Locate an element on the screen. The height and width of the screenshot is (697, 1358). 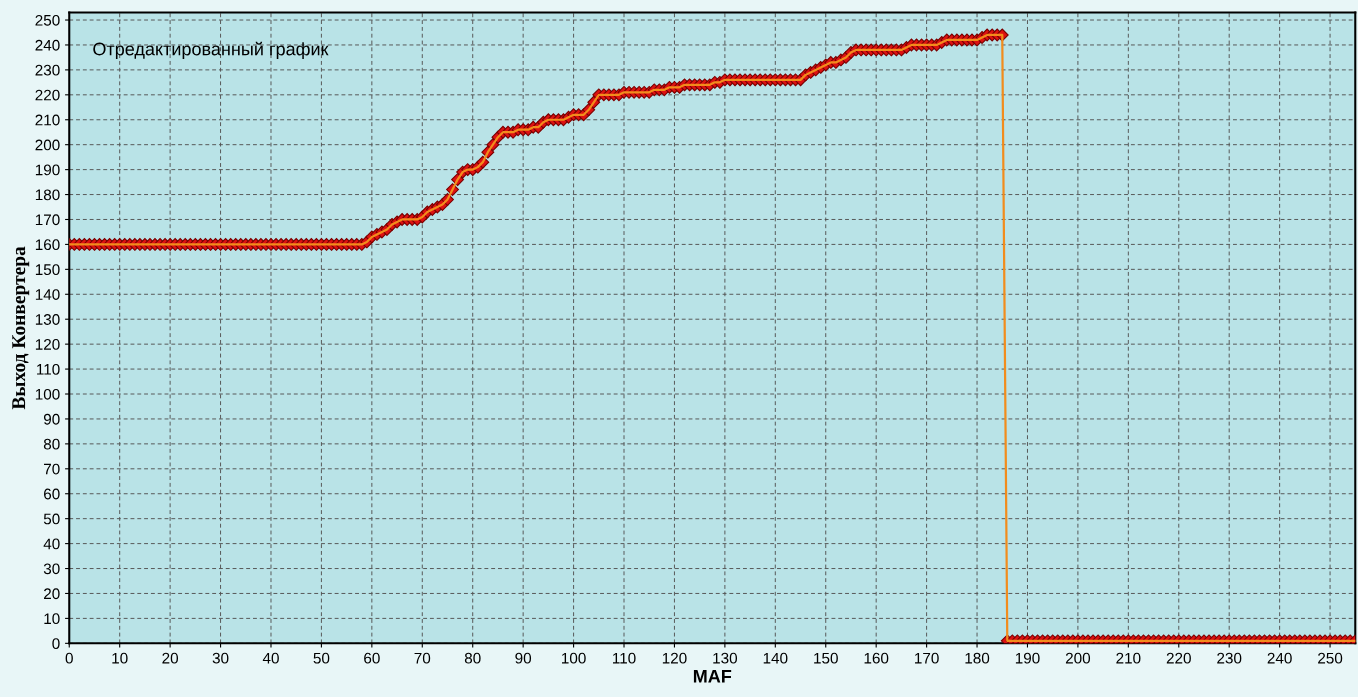
y-tick-label: 100 is located at coordinates (47, 394).